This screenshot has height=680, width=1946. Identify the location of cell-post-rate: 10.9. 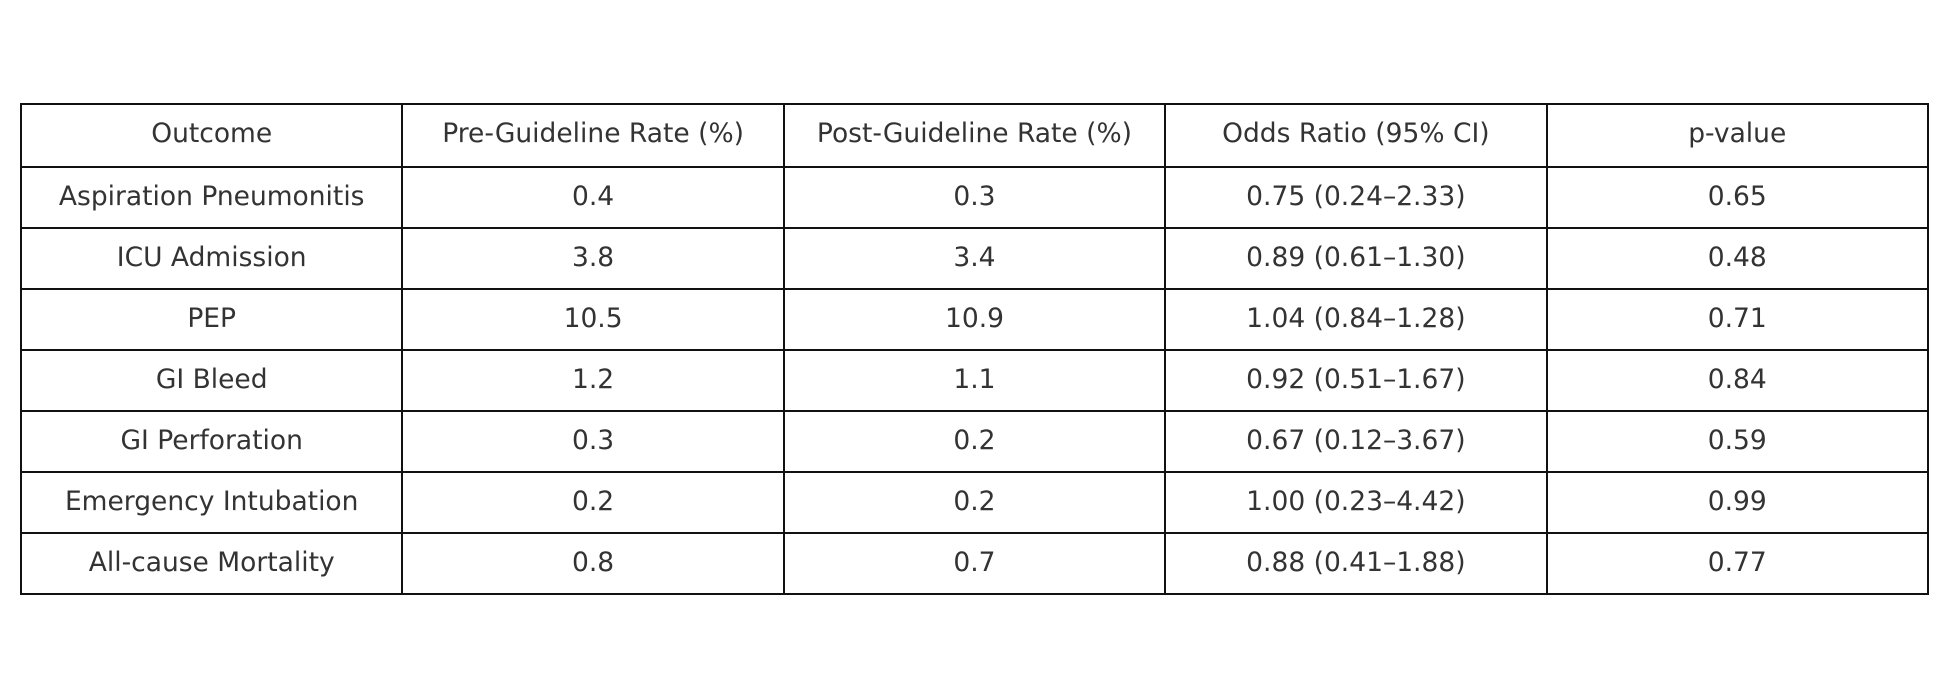
(974, 319).